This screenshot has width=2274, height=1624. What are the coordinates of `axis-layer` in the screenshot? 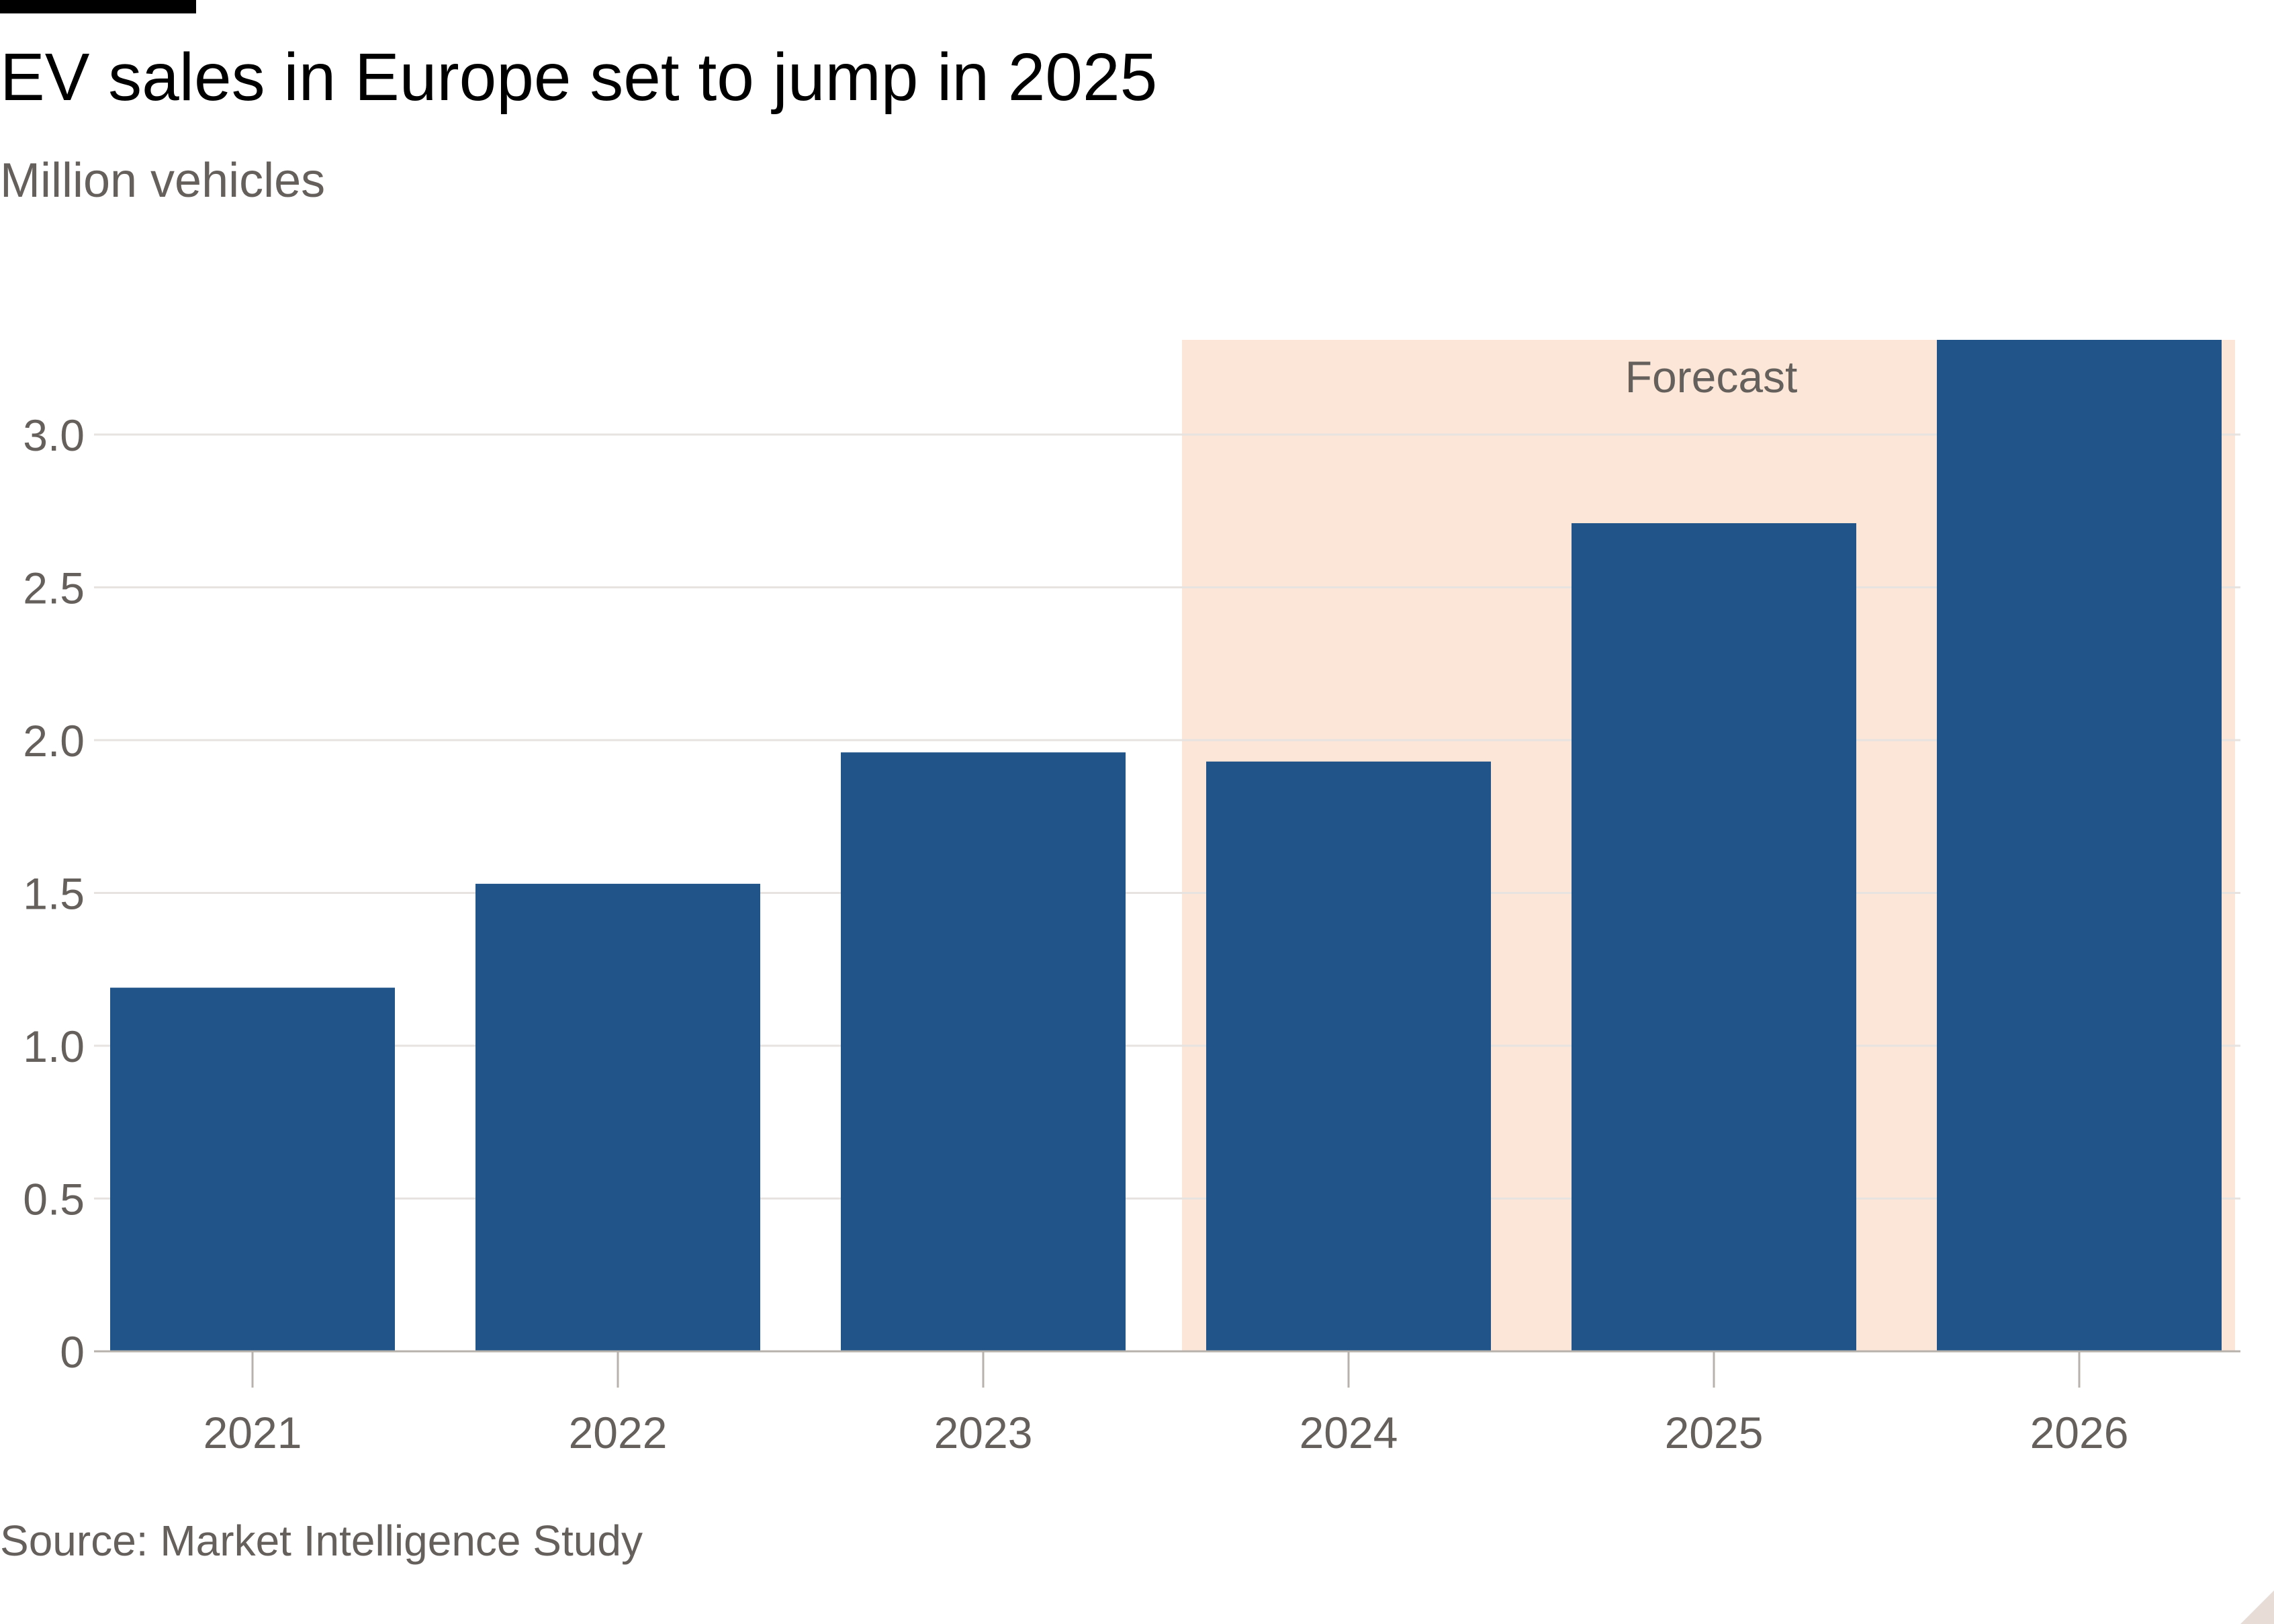 It's located at (1167, 1369).